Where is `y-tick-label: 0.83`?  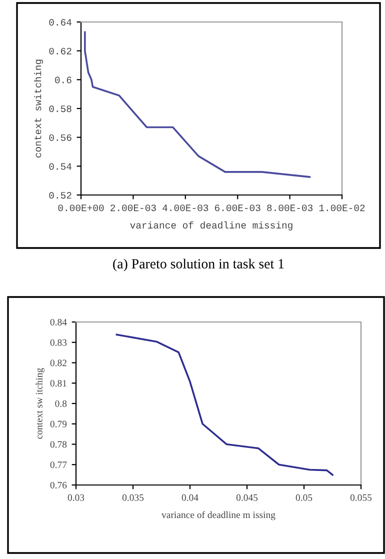 y-tick-label: 0.83 is located at coordinates (58, 342).